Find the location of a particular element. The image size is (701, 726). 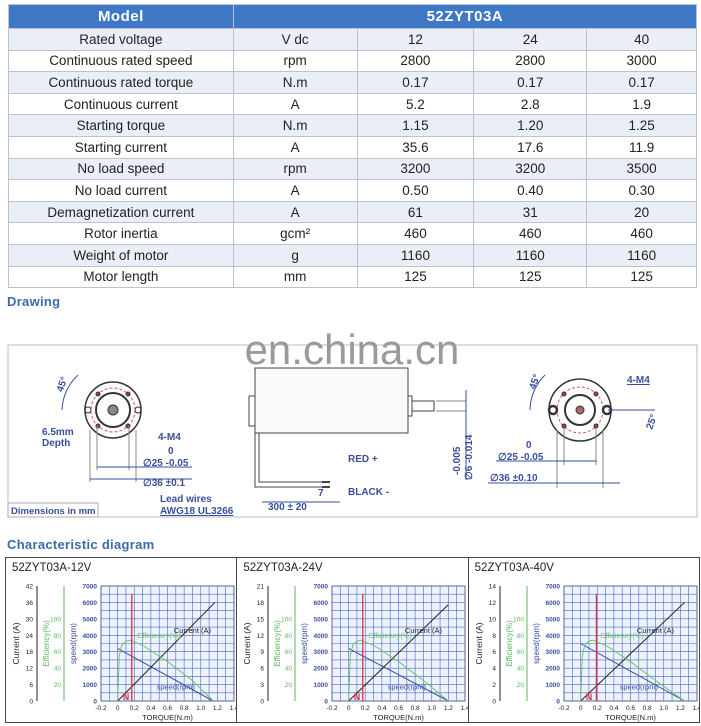

x-tick-label: 1.4 is located at coordinates (465, 708).